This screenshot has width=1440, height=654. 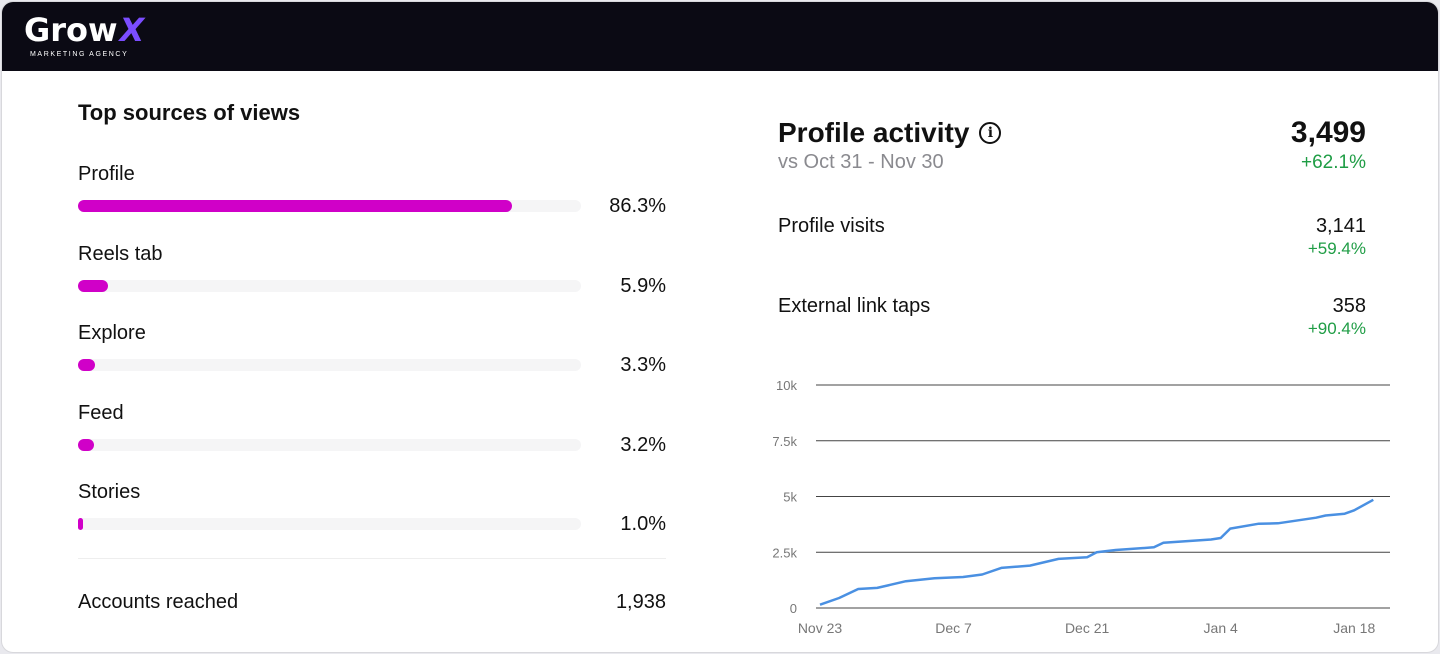 What do you see at coordinates (643, 365) in the screenshot?
I see `source-percent: 3.3%` at bounding box center [643, 365].